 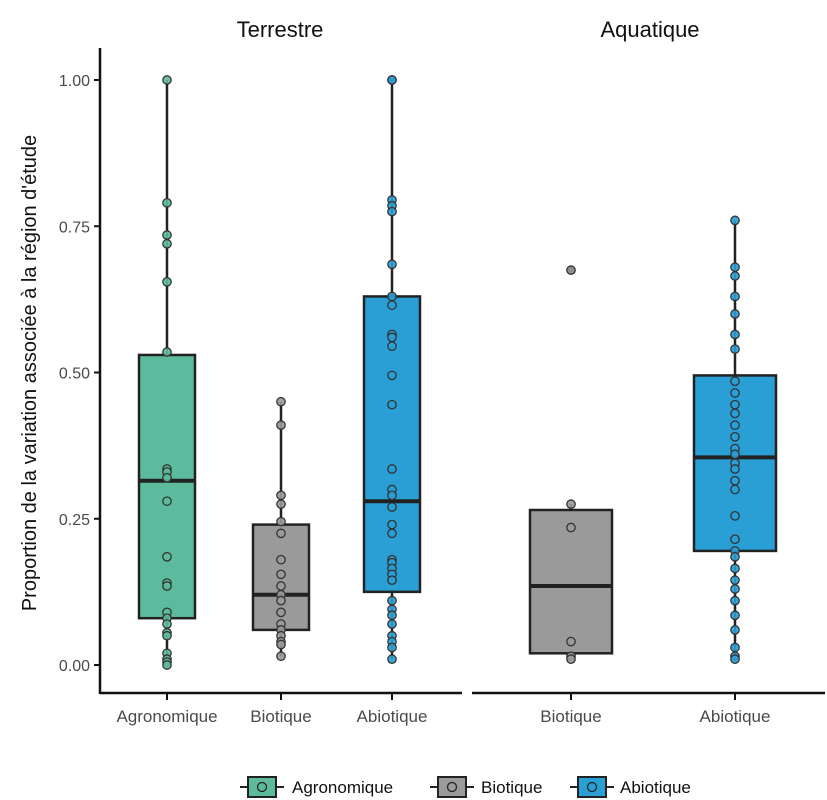 I want to click on legend-item-agronomique: Agronomique, so click(x=316, y=787).